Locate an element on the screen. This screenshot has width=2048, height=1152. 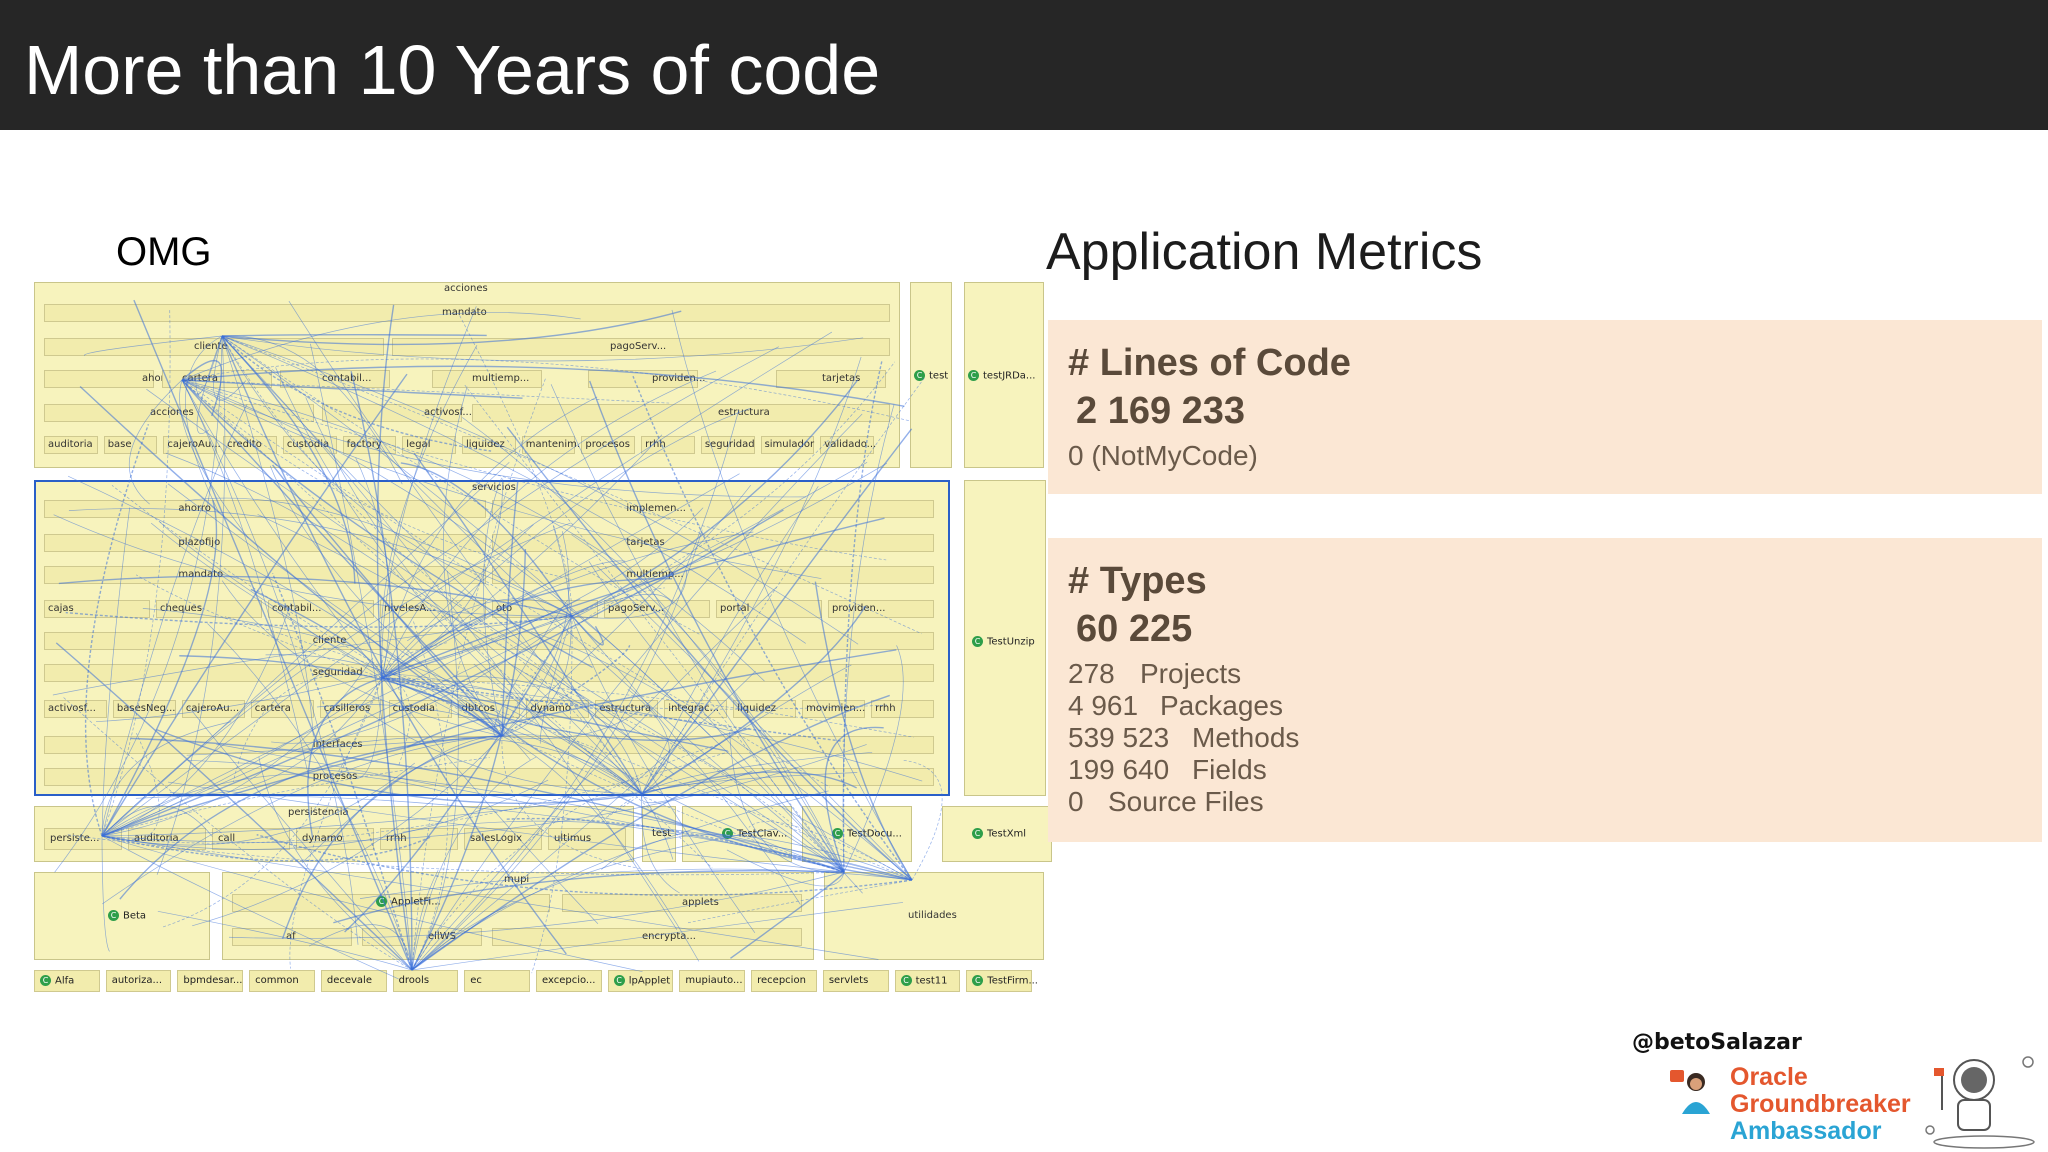
package-label: ultimus is located at coordinates (573, 838).